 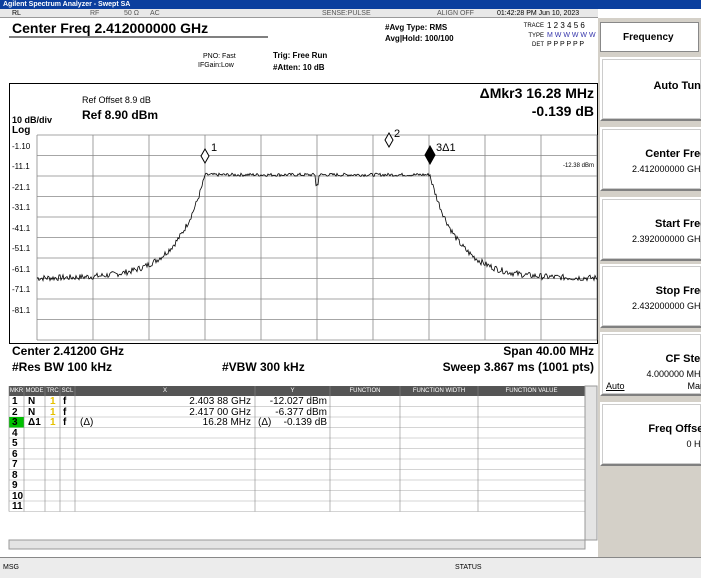 I want to click on softkey-label: Freq Offset, so click(x=674, y=429).